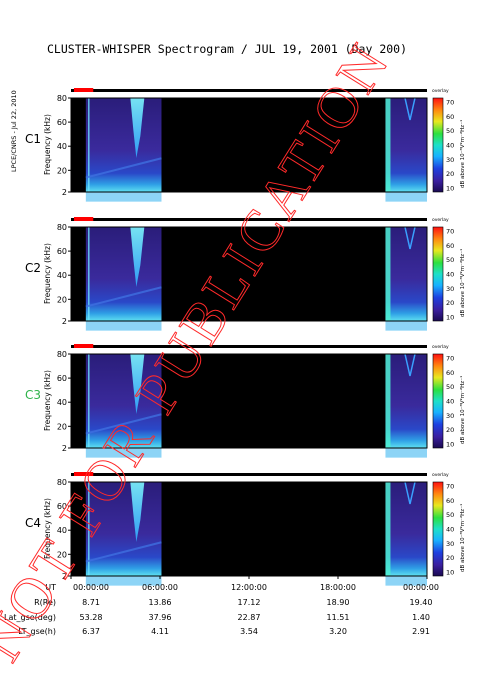  Describe the element at coordinates (50, 587) in the screenshot. I see `orbit-row-label: UT` at that location.